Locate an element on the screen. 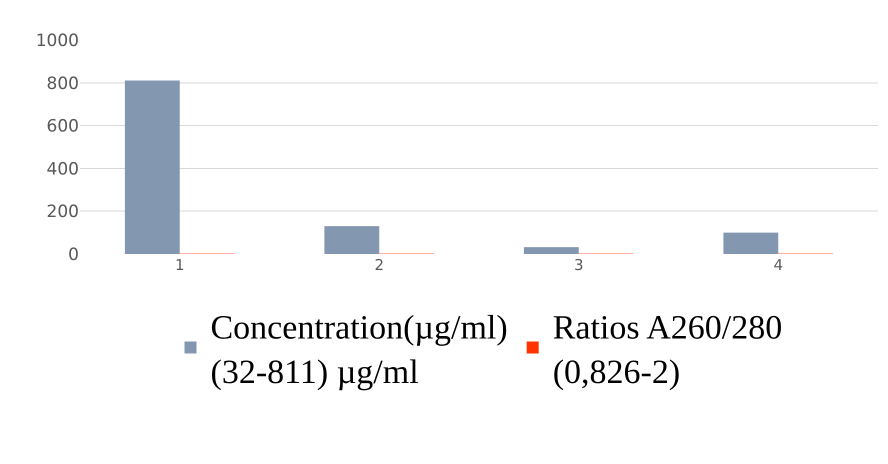 The image size is (888, 464). legend-label: Ratios A260/280 (0,826-2) is located at coordinates (667, 350).